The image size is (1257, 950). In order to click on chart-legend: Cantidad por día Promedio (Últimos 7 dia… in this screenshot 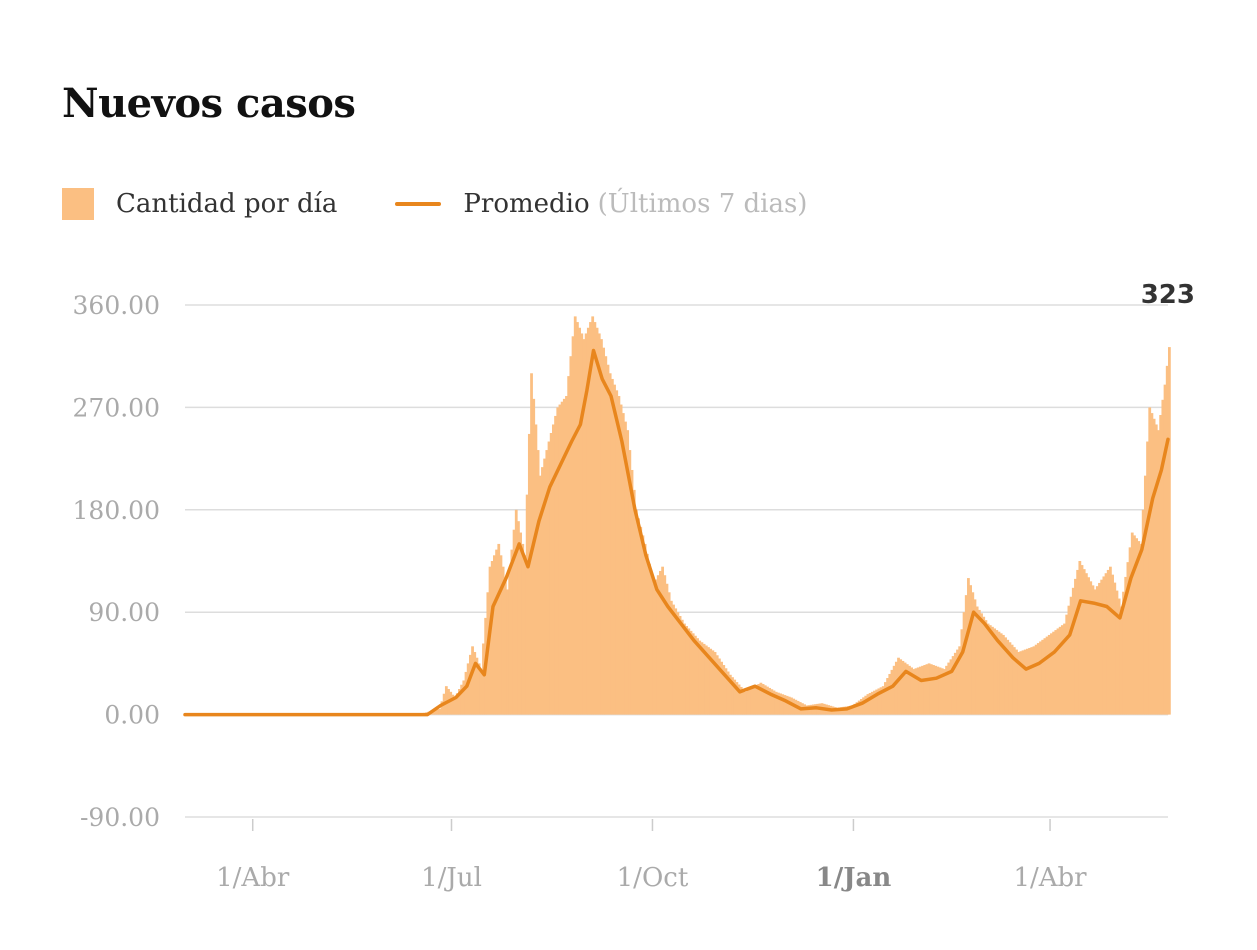, I will do `click(434, 204)`.